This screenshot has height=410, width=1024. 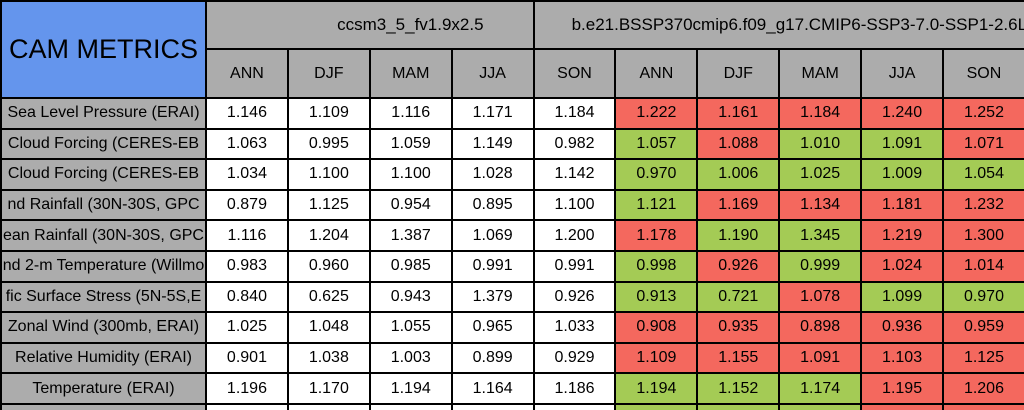 I want to click on model2-value: 0.926, so click(x=737, y=265).